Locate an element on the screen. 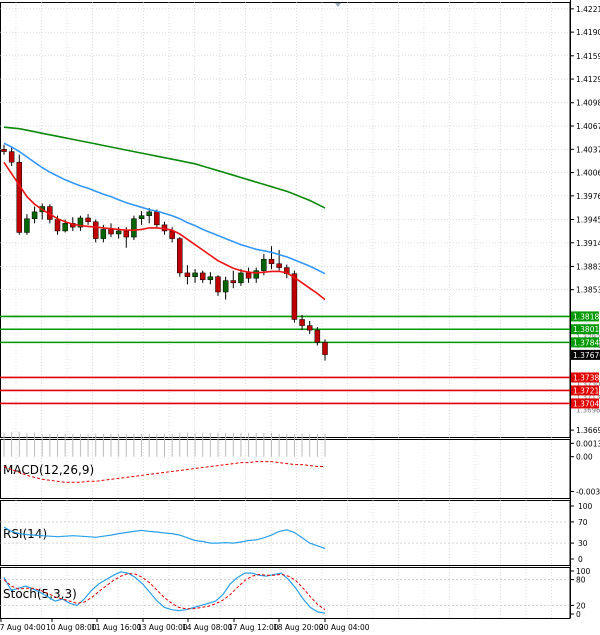  price-tick-label: 1.40675 is located at coordinates (588, 126).